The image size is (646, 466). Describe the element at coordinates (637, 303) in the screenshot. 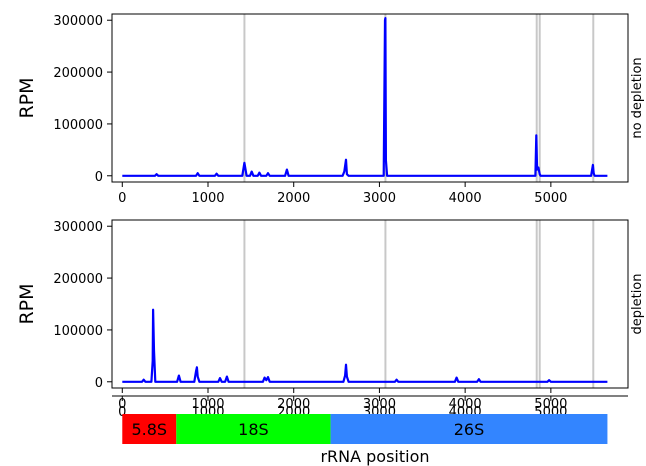

I see `panel-side-label-depletion: depletion` at that location.